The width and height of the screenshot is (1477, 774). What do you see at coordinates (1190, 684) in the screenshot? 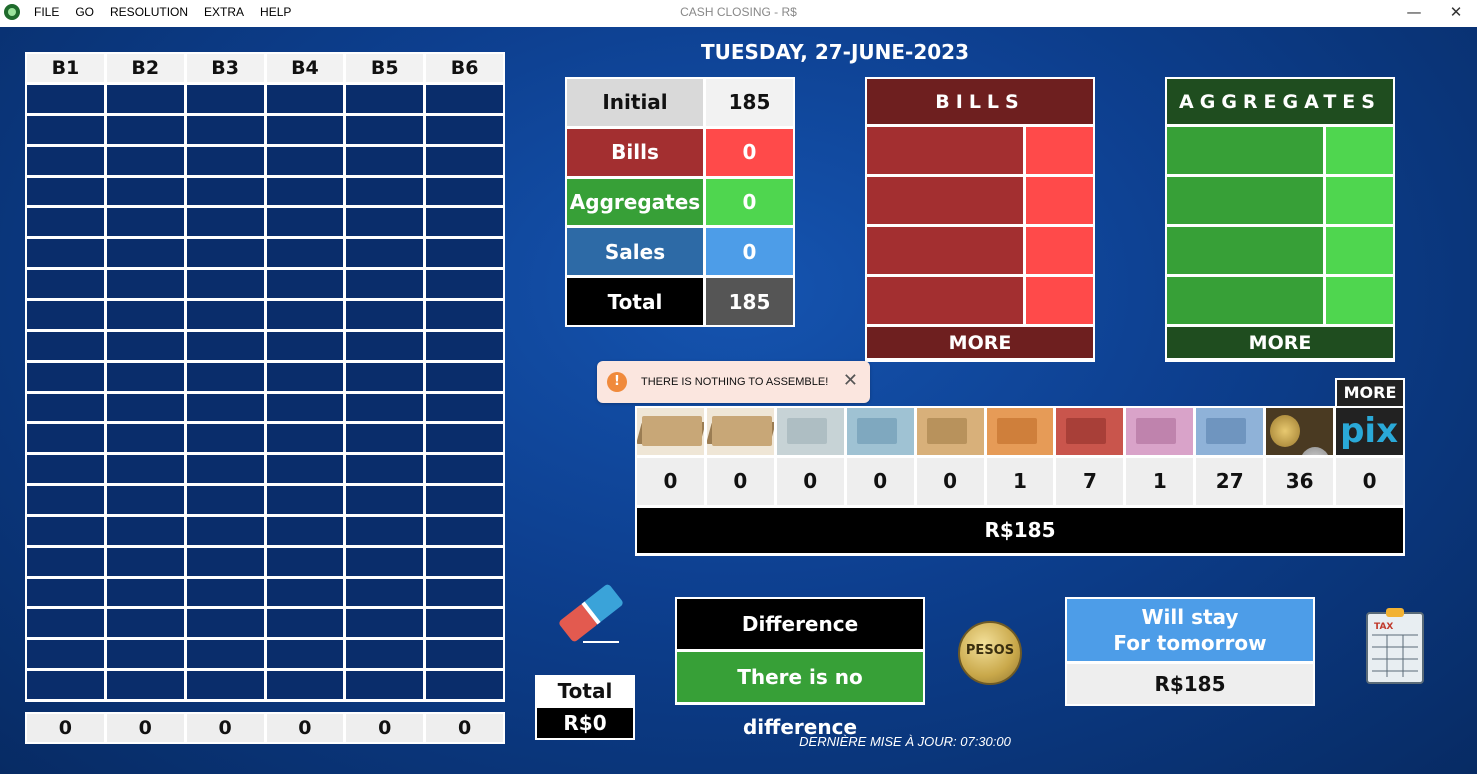
I see `will-stay-value: R$185` at bounding box center [1190, 684].